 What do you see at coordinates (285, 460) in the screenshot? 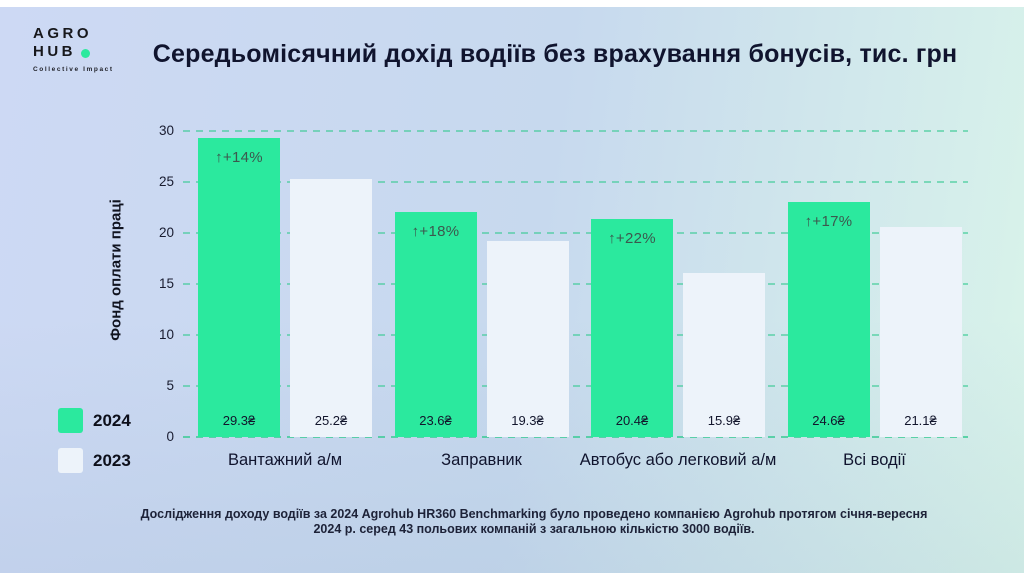
I see `category-label-1: Вантажний а/м` at bounding box center [285, 460].